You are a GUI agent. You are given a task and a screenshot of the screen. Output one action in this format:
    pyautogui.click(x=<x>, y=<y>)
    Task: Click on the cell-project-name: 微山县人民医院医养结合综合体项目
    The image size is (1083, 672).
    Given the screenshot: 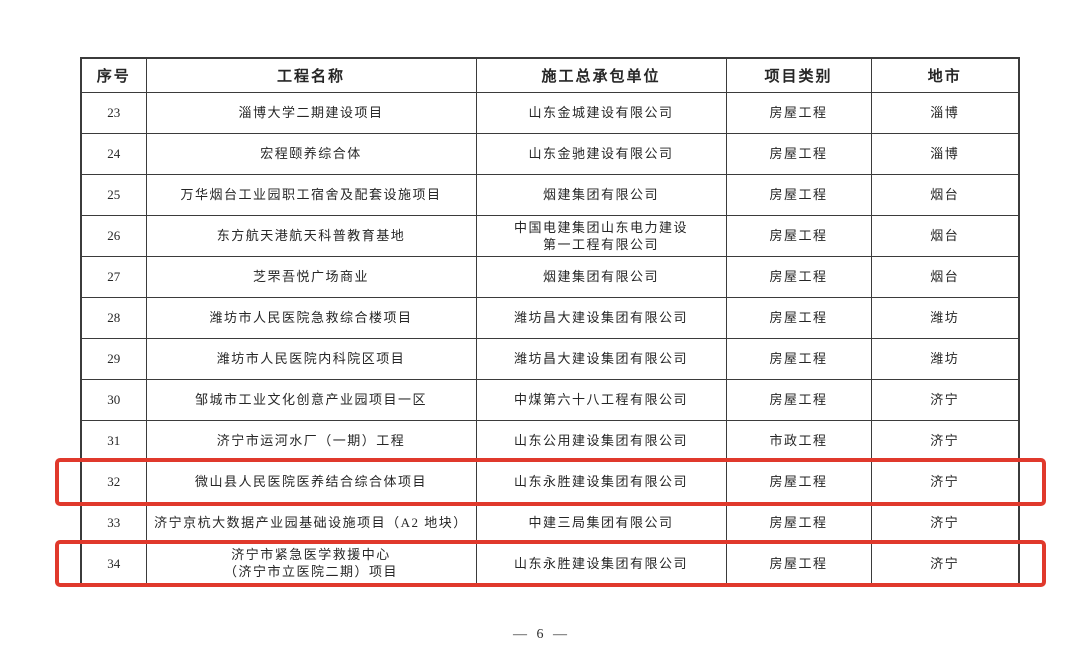 What is the action you would take?
    pyautogui.click(x=311, y=481)
    